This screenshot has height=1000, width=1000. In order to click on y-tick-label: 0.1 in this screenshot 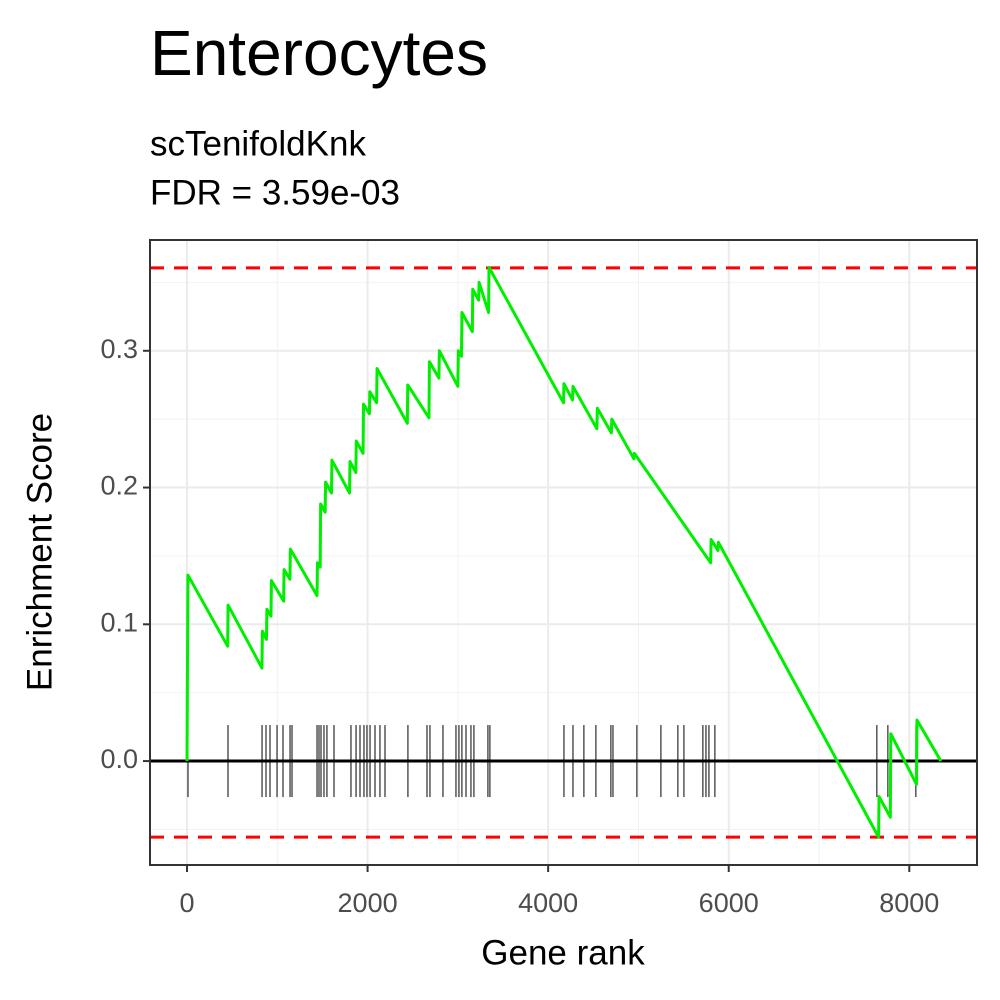, I will do `click(119, 622)`.